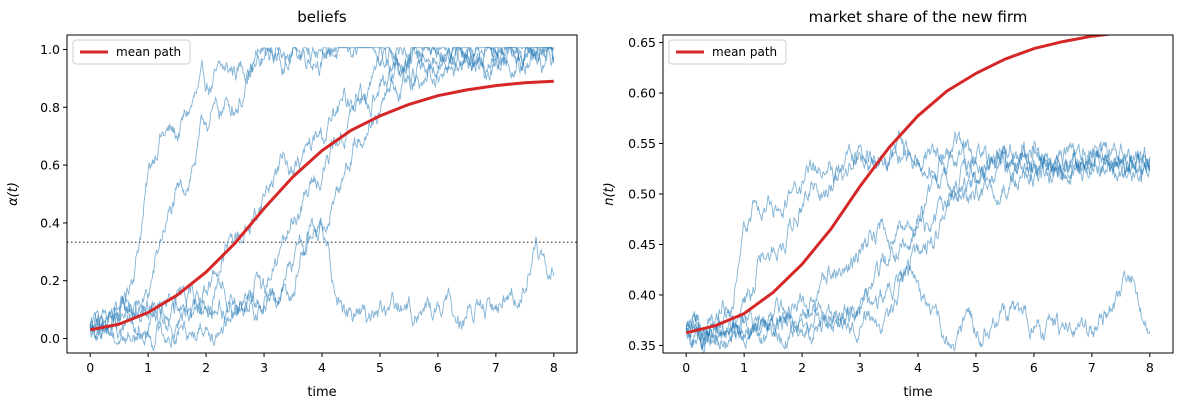 The image size is (1189, 409). What do you see at coordinates (554, 367) in the screenshot?
I see `beliefs-xtick-label: 8` at bounding box center [554, 367].